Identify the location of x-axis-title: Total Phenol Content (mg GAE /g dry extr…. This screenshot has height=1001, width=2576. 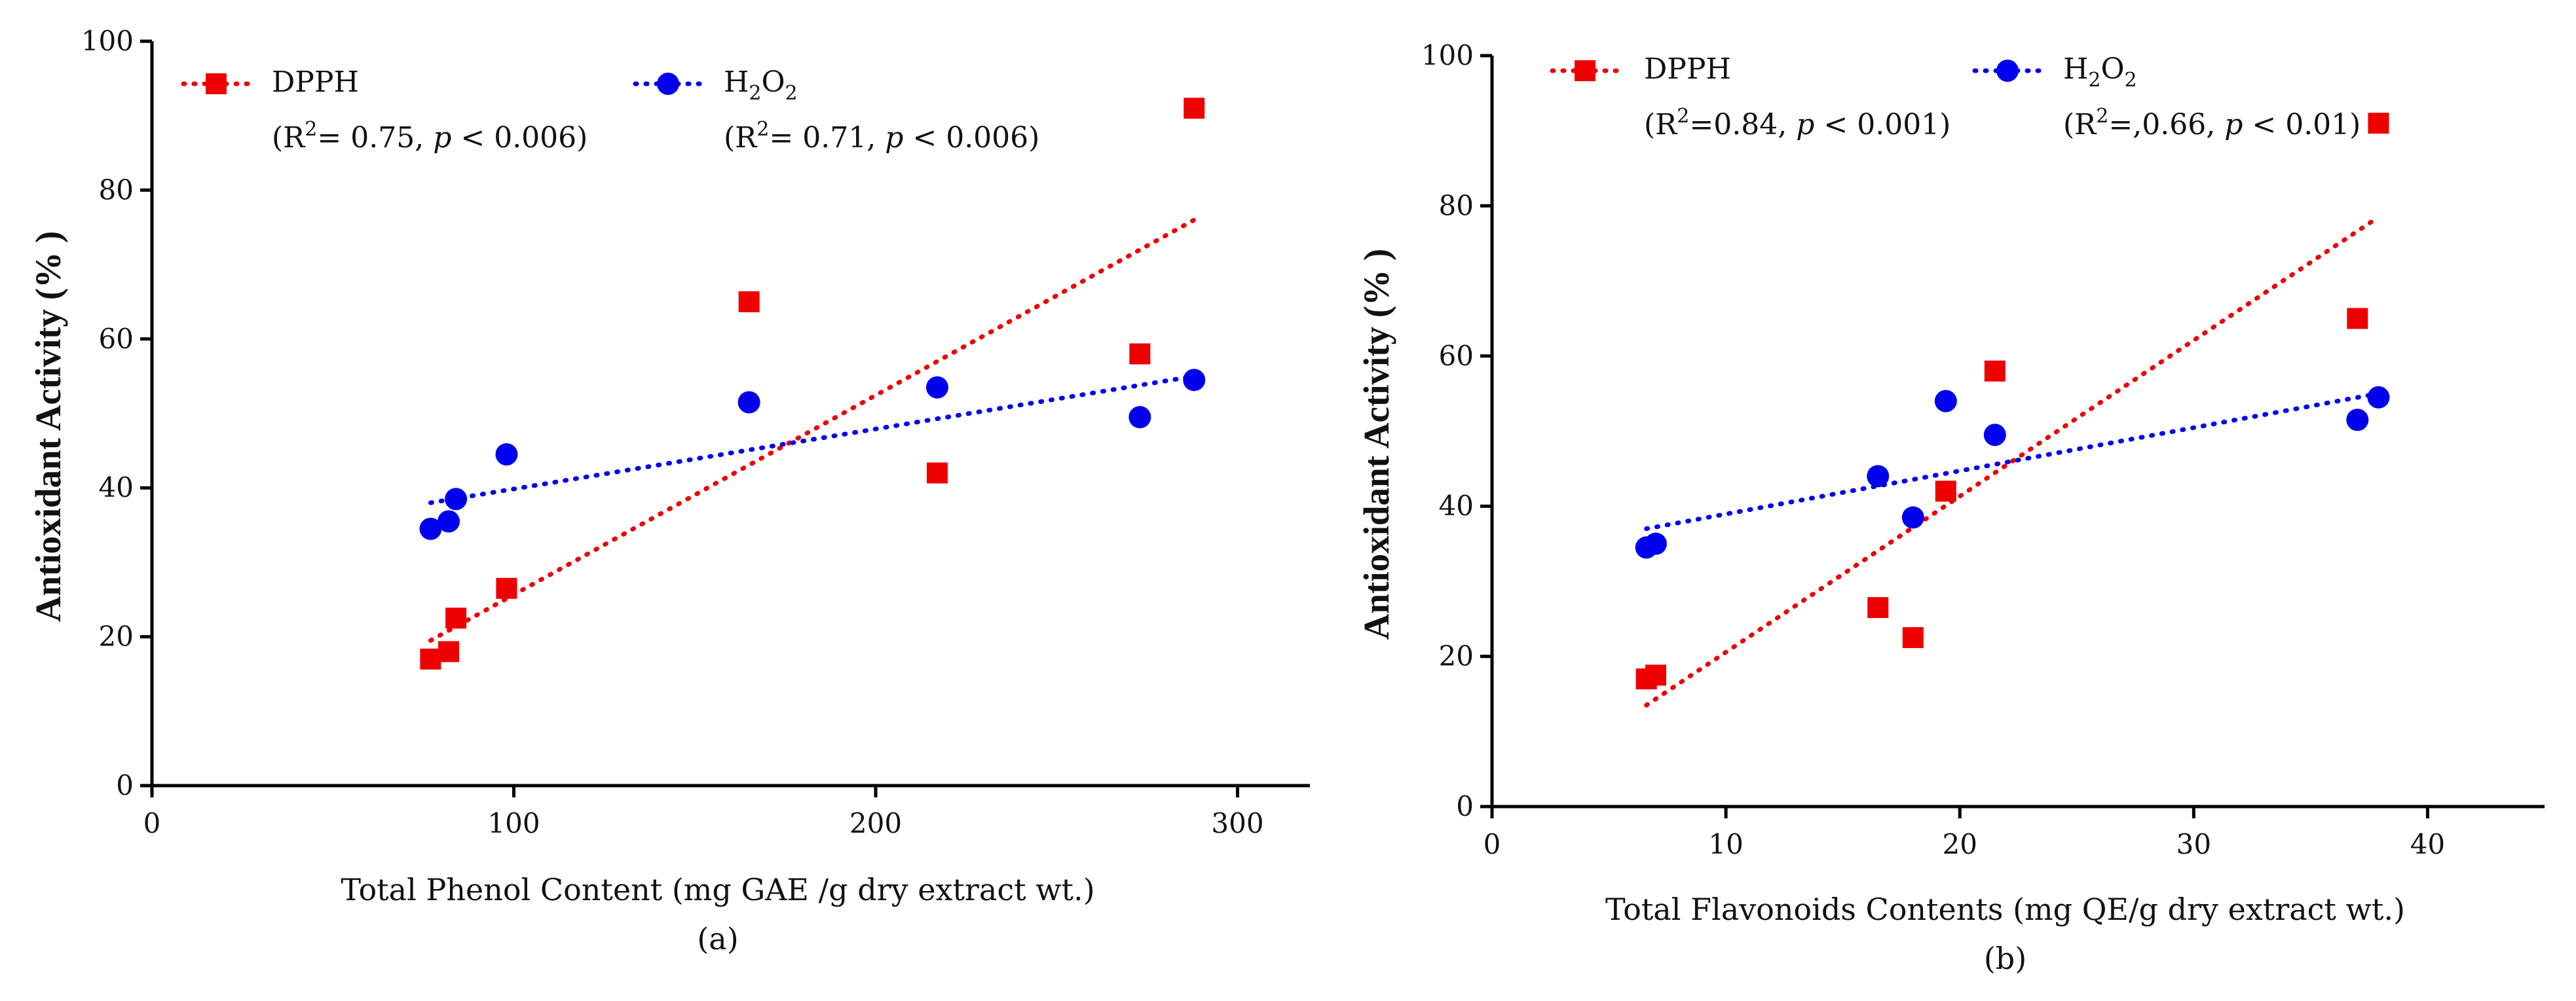
(717, 890).